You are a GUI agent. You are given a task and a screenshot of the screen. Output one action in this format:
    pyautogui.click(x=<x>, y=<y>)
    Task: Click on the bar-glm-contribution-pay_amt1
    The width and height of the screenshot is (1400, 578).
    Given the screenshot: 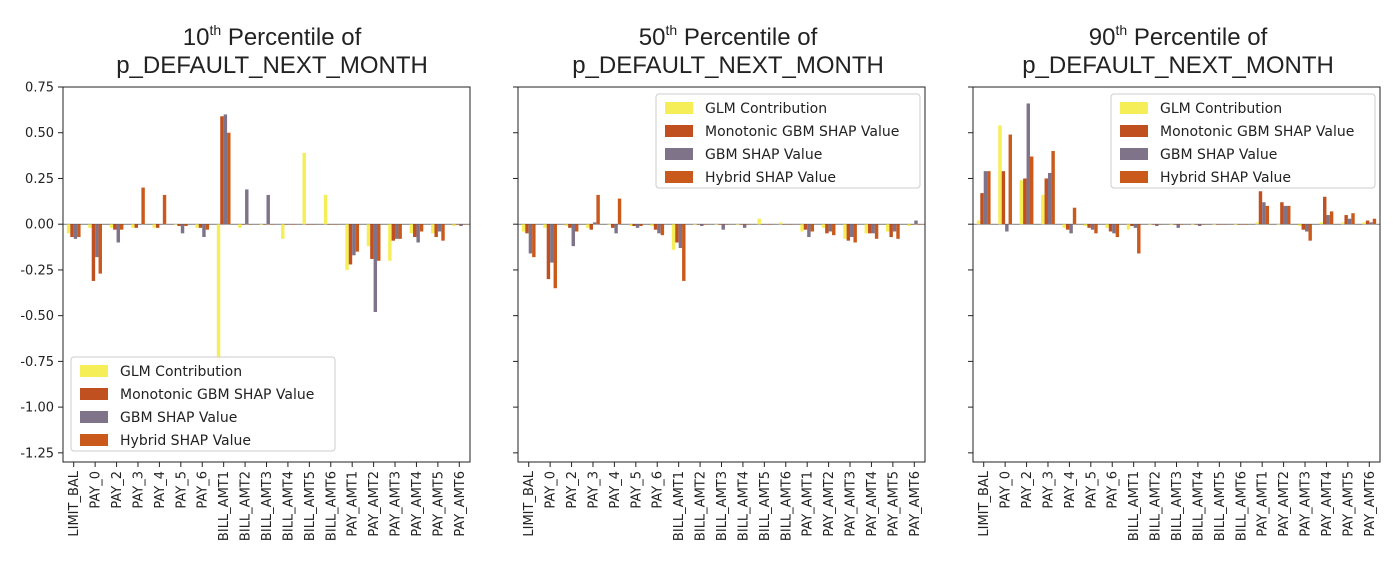 What is the action you would take?
    pyautogui.click(x=802, y=228)
    